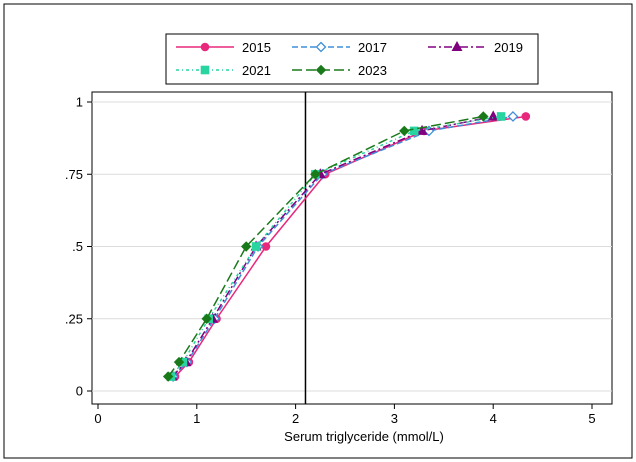 This screenshot has width=636, height=462. Describe the element at coordinates (591, 418) in the screenshot. I see `x-tick-label: 5` at that location.